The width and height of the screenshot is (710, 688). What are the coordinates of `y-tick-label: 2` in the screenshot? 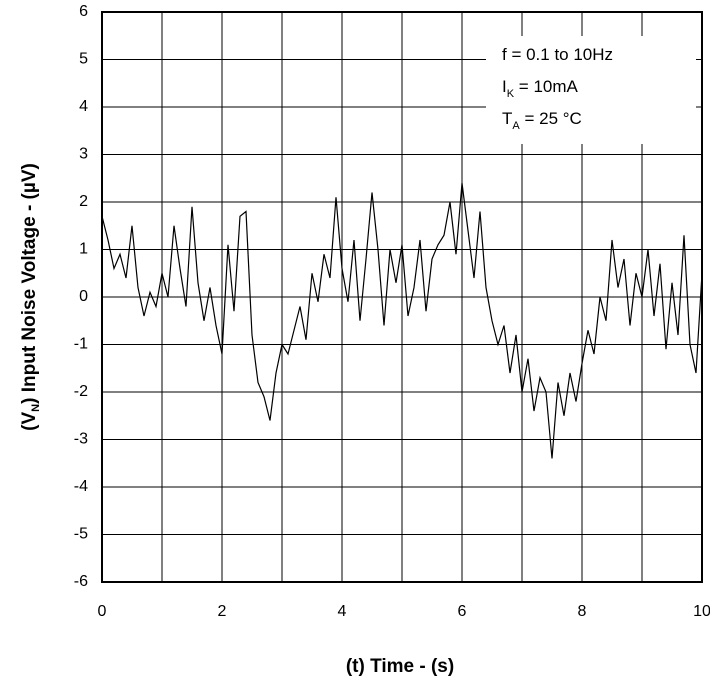 It's located at (83, 201).